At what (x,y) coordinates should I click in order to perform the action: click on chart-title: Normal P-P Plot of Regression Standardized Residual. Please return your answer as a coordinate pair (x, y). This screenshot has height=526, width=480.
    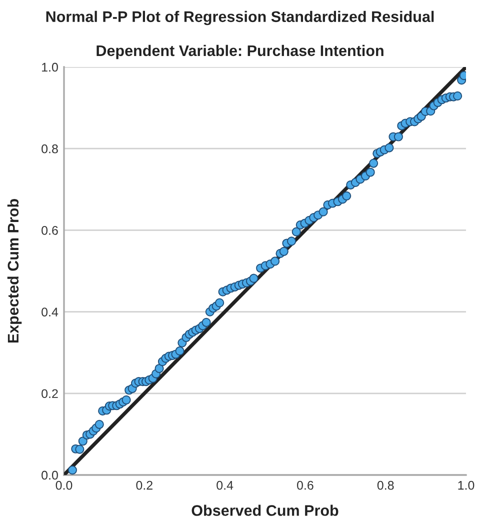
    Looking at the image, I should click on (240, 18).